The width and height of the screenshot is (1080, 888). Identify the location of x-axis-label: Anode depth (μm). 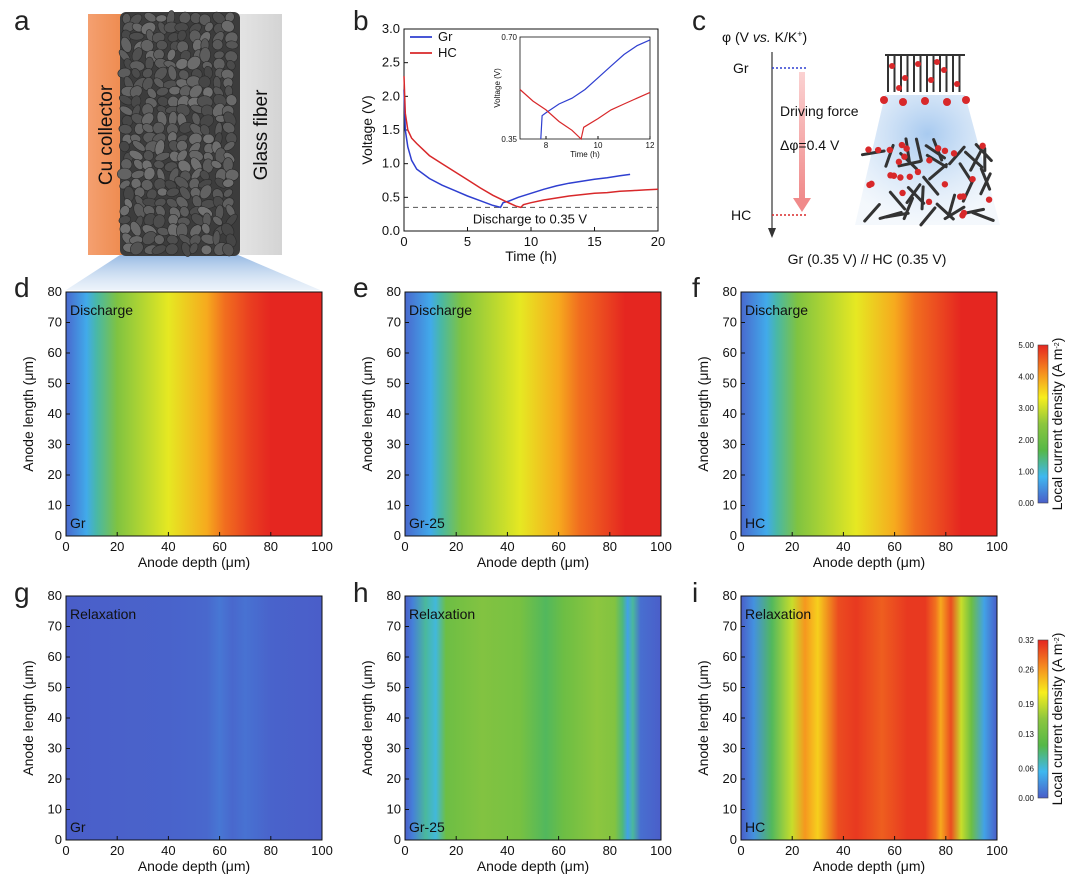
(194, 562).